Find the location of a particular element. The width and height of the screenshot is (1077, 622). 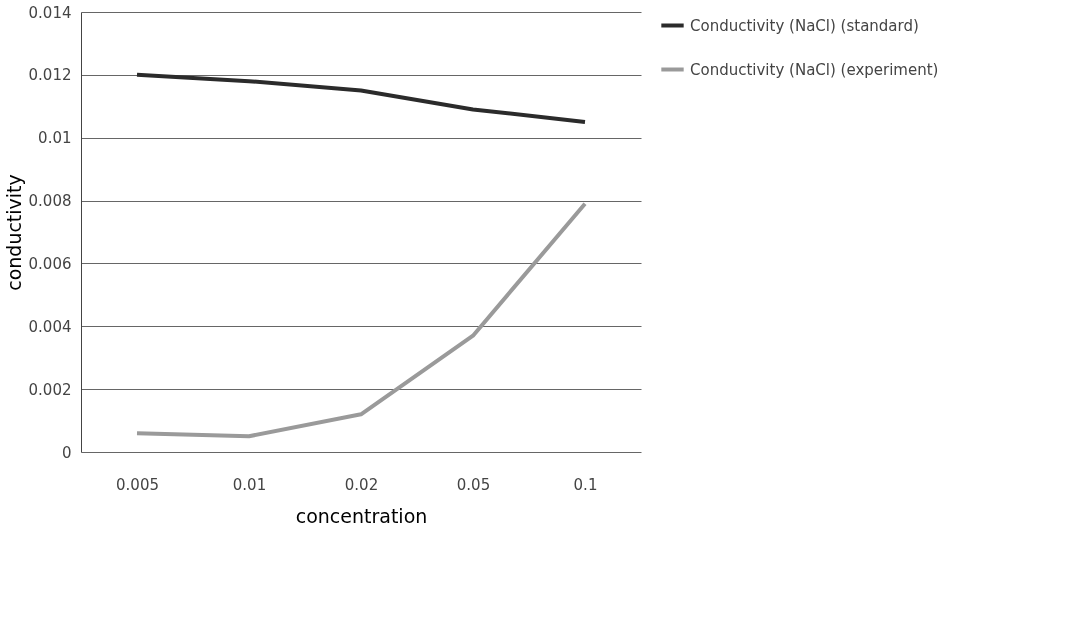

y-tick-label: 0.002 is located at coordinates (50, 389).